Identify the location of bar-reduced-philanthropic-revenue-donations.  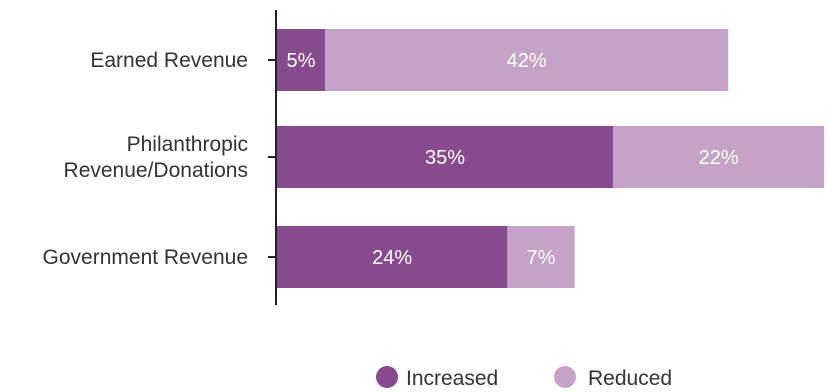
(719, 157).